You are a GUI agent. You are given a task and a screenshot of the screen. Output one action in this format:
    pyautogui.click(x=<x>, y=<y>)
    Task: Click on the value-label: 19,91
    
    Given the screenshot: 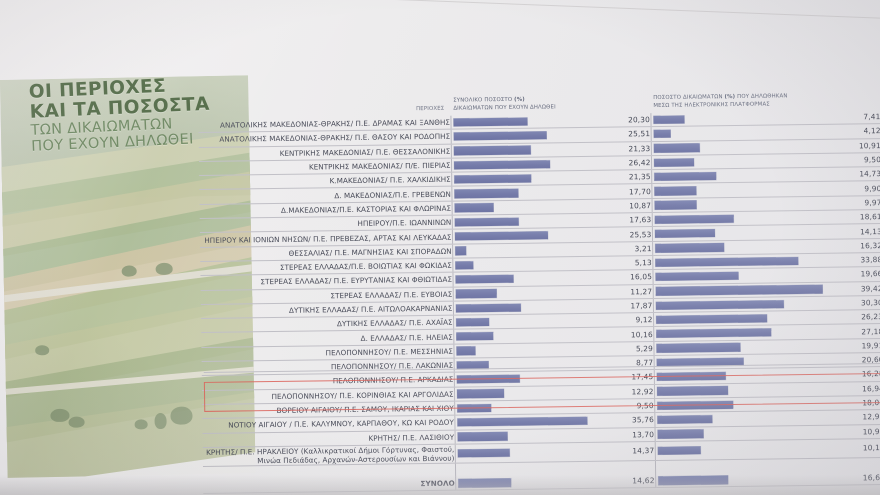 What is the action you would take?
    pyautogui.click(x=870, y=345)
    